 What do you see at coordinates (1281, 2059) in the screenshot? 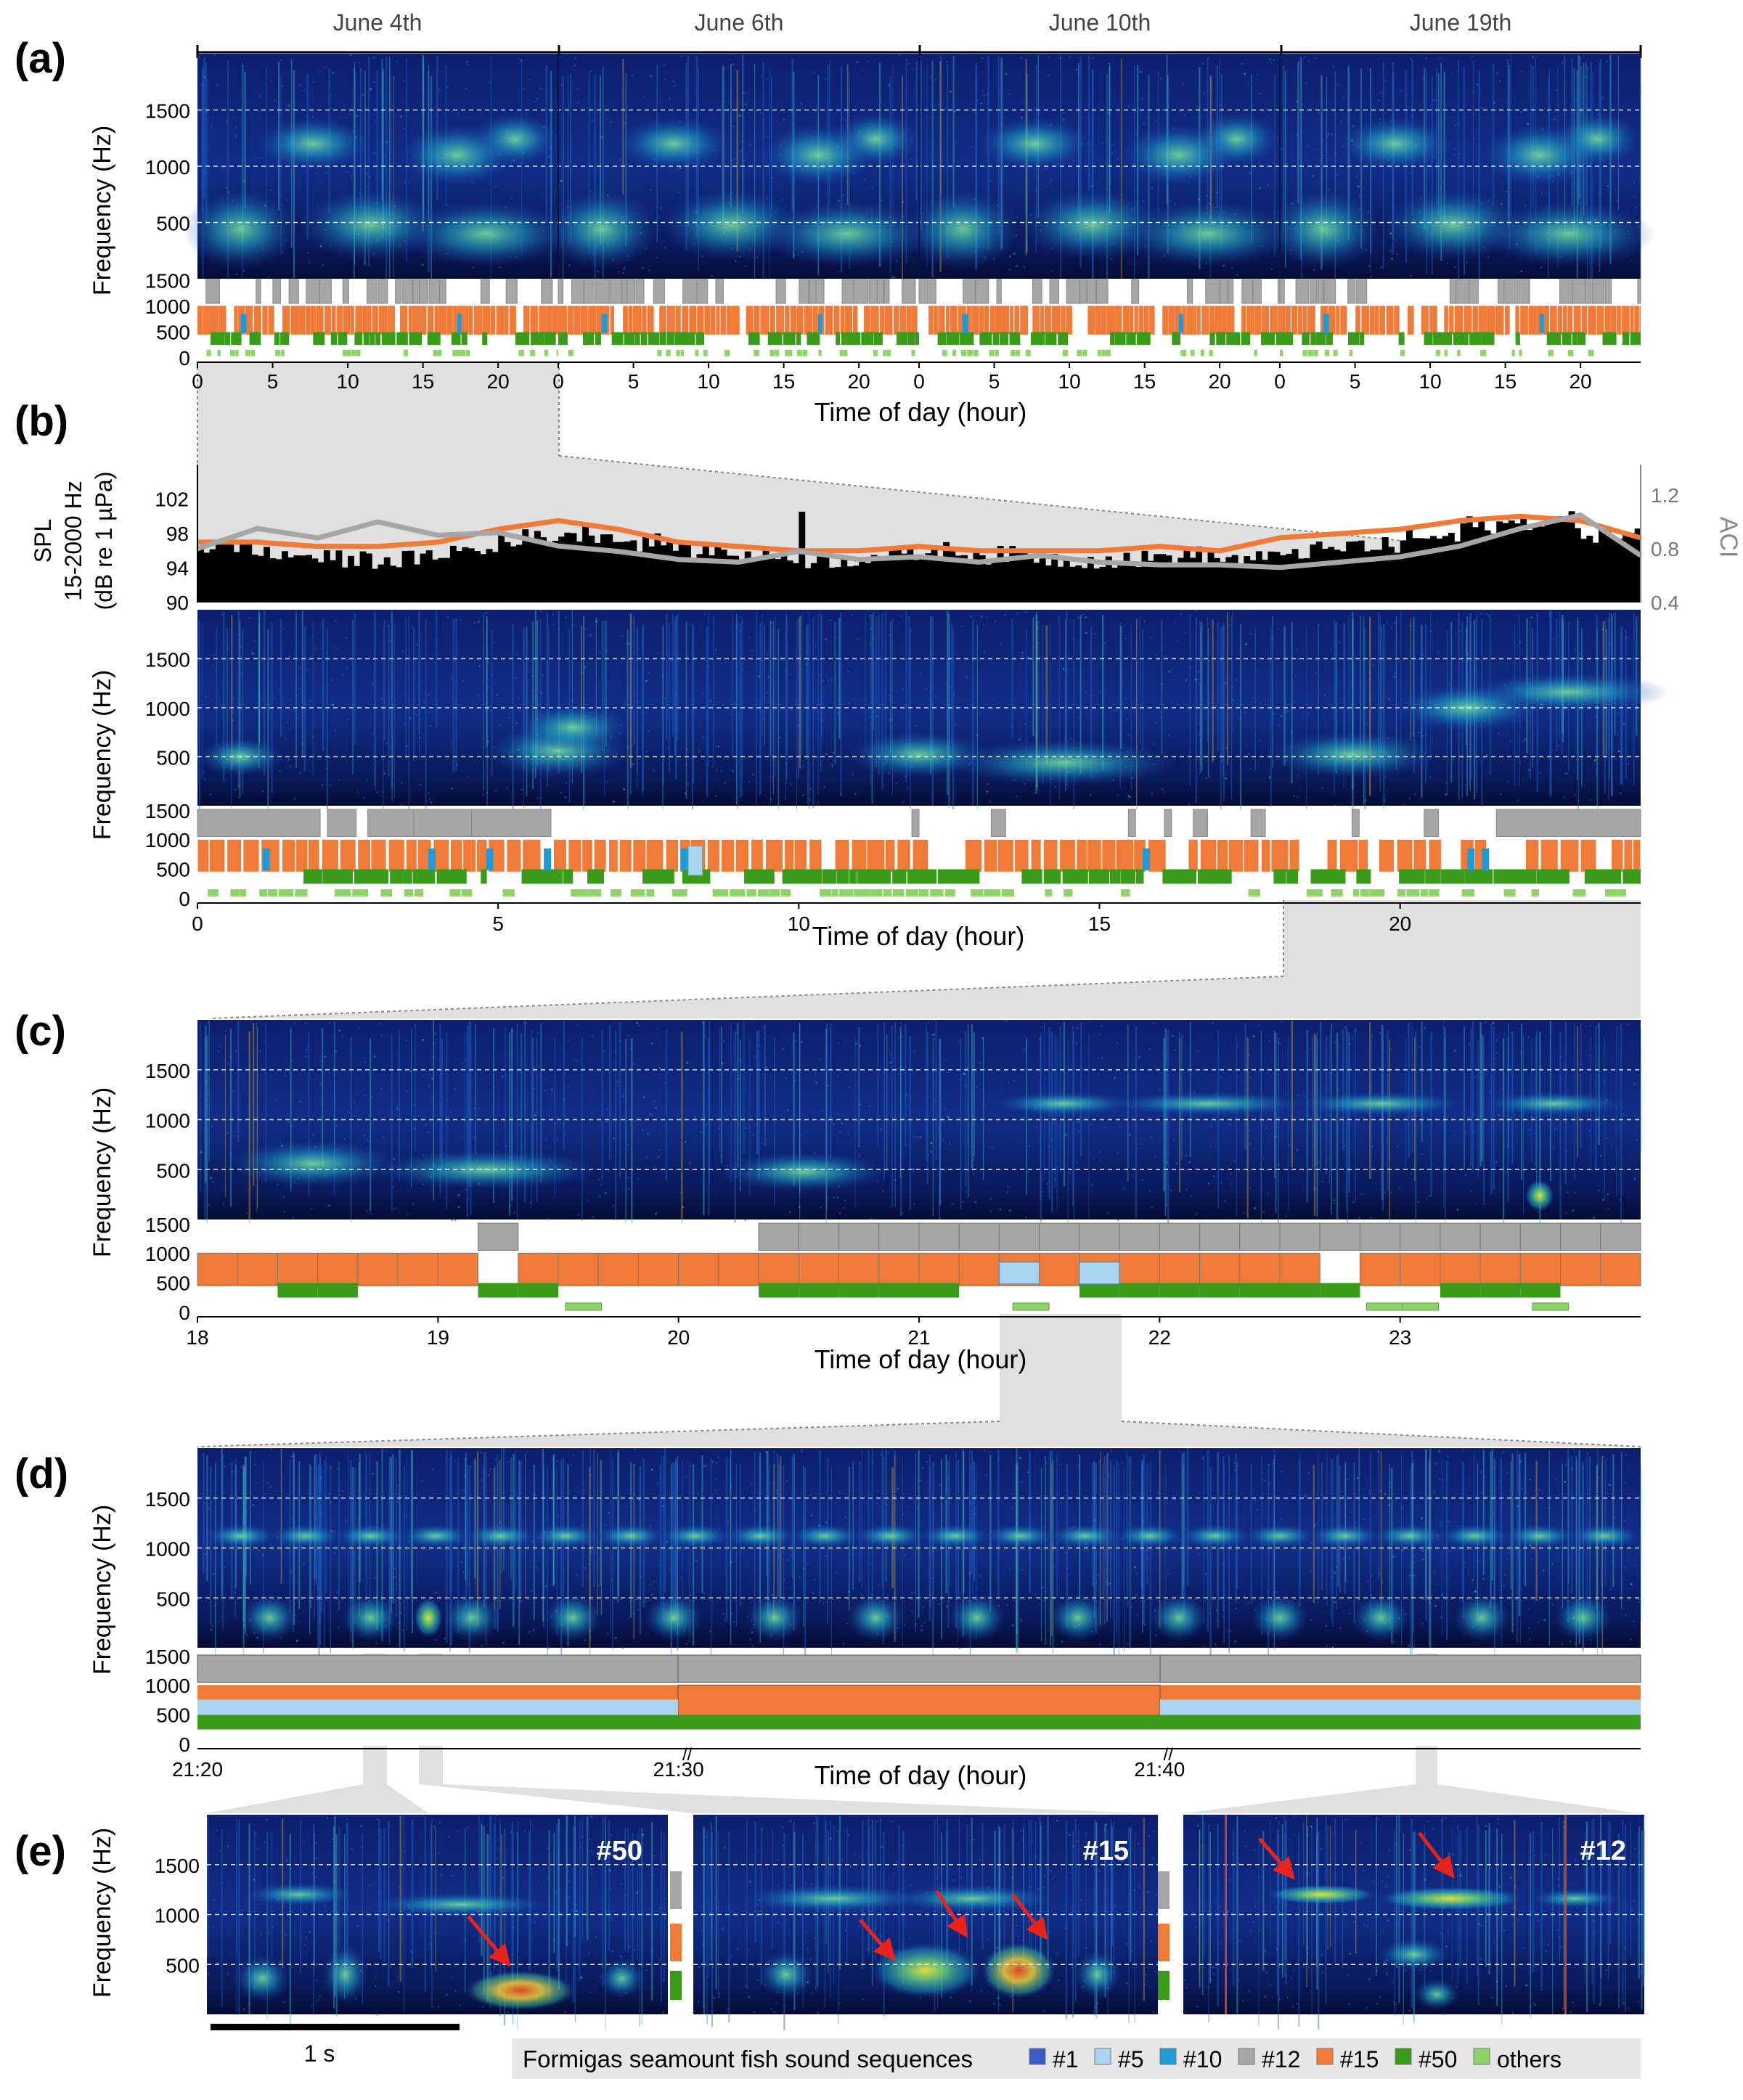
I see `legend-label-12: #12` at bounding box center [1281, 2059].